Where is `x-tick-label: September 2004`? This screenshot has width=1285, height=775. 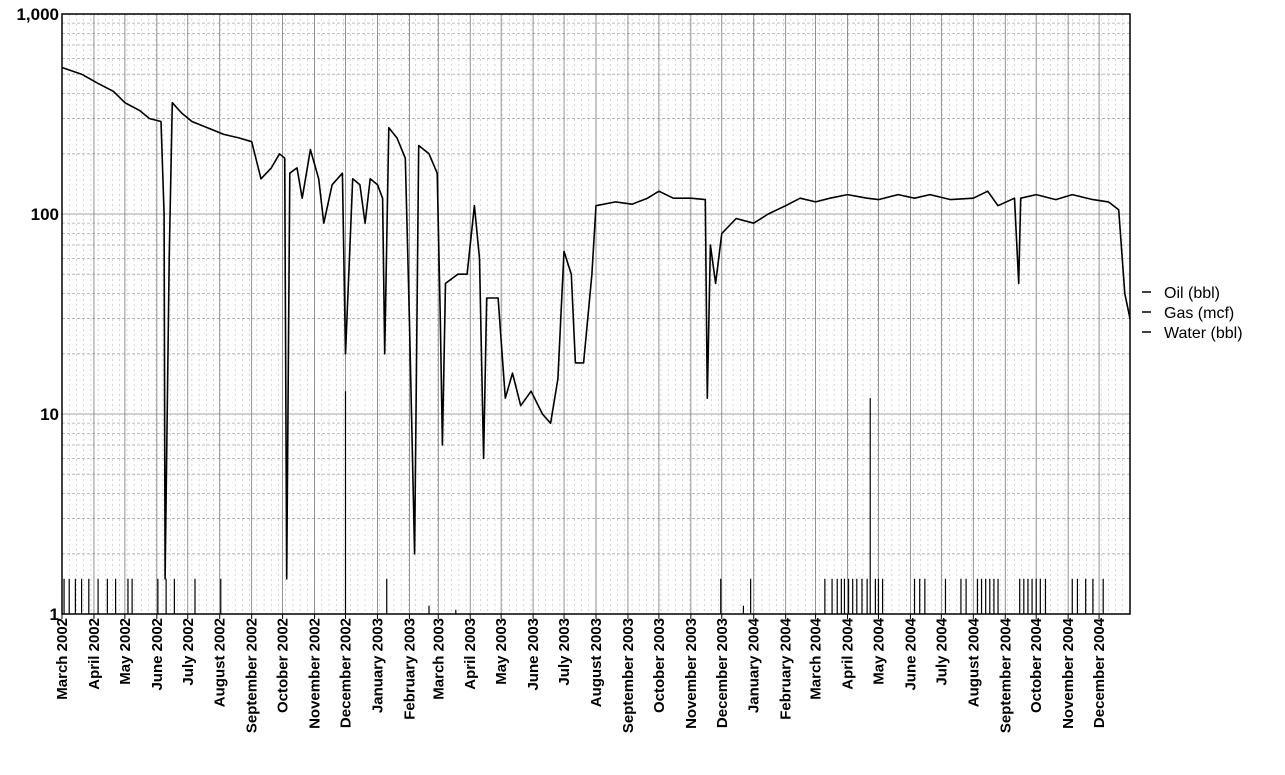 x-tick-label: September 2004 is located at coordinates (1005, 675).